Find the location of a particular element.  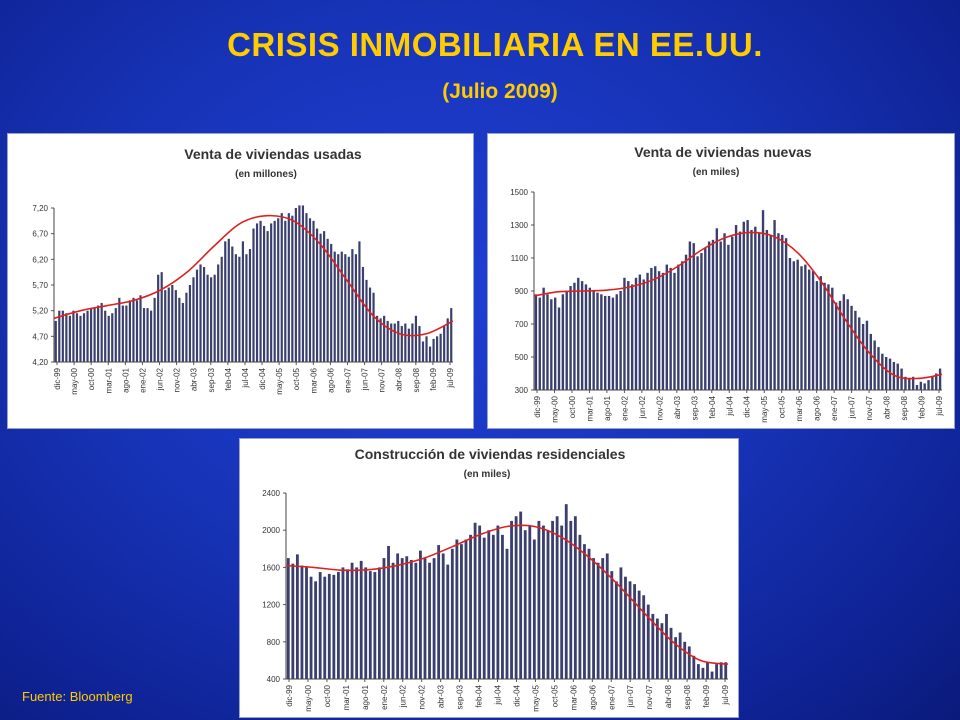

x-tick-label: may-05 is located at coordinates (279, 380).